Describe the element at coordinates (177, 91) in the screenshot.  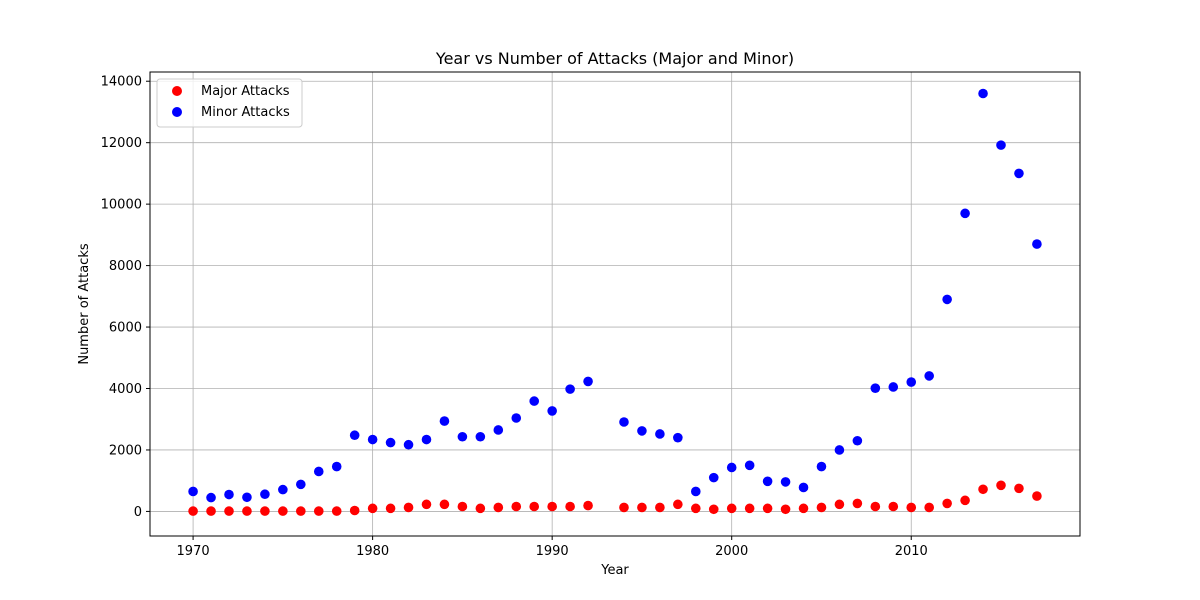
I see `legend-marker-major` at that location.